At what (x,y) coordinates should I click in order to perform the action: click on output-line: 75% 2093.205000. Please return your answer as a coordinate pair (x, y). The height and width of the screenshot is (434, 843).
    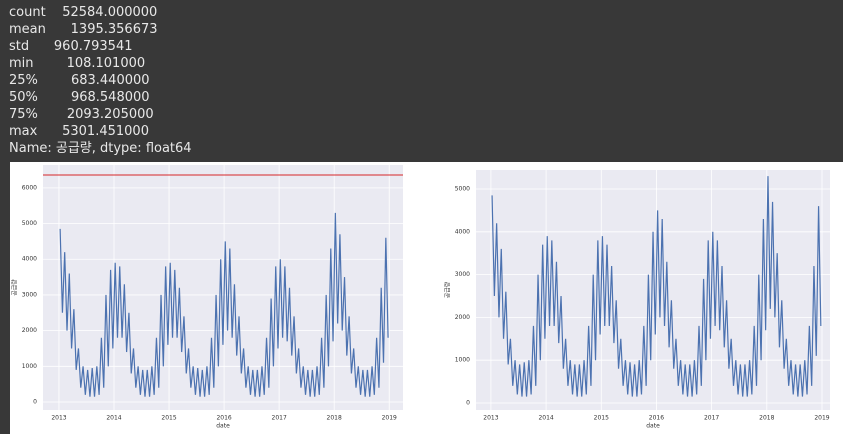
    Looking at the image, I should click on (81, 114).